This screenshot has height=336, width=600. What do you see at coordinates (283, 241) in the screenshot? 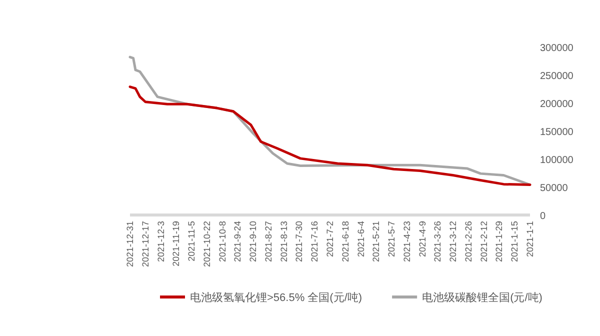
I see `x-tick-label: 2021-8-13` at bounding box center [283, 241].